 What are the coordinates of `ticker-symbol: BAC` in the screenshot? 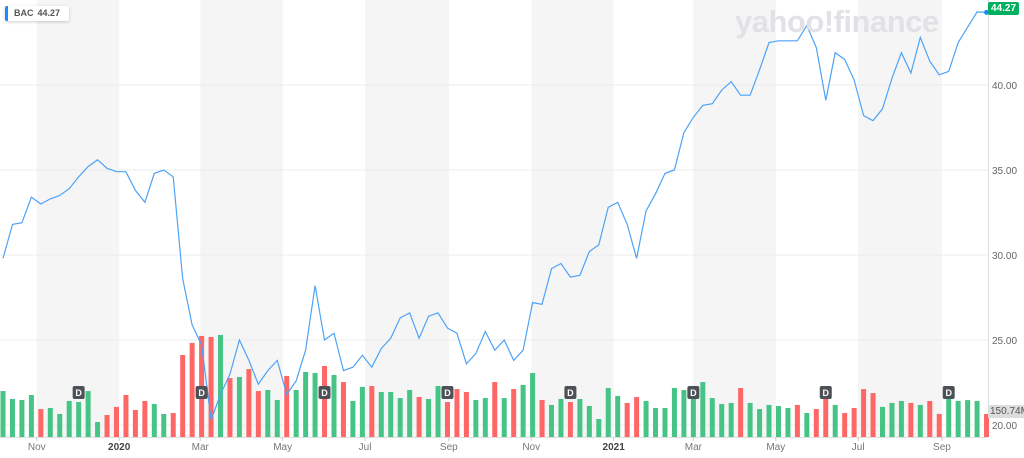 It's located at (24, 13).